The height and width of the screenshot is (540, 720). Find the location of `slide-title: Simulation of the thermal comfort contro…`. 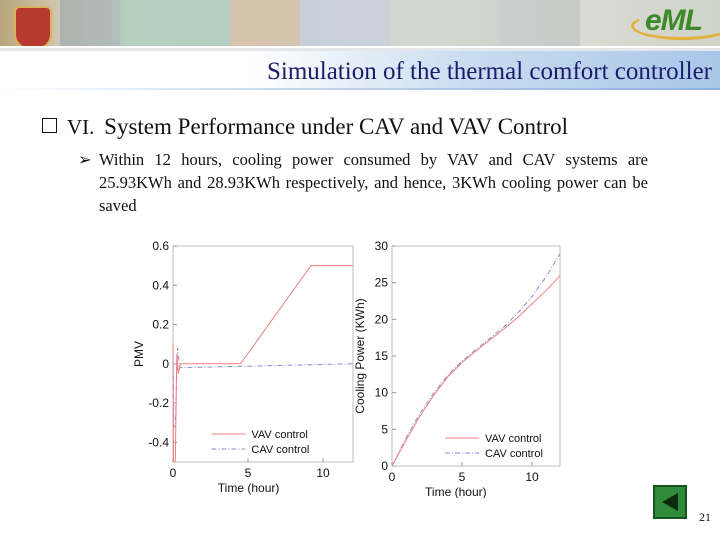

slide-title: Simulation of the thermal comfort contro… is located at coordinates (489, 71).